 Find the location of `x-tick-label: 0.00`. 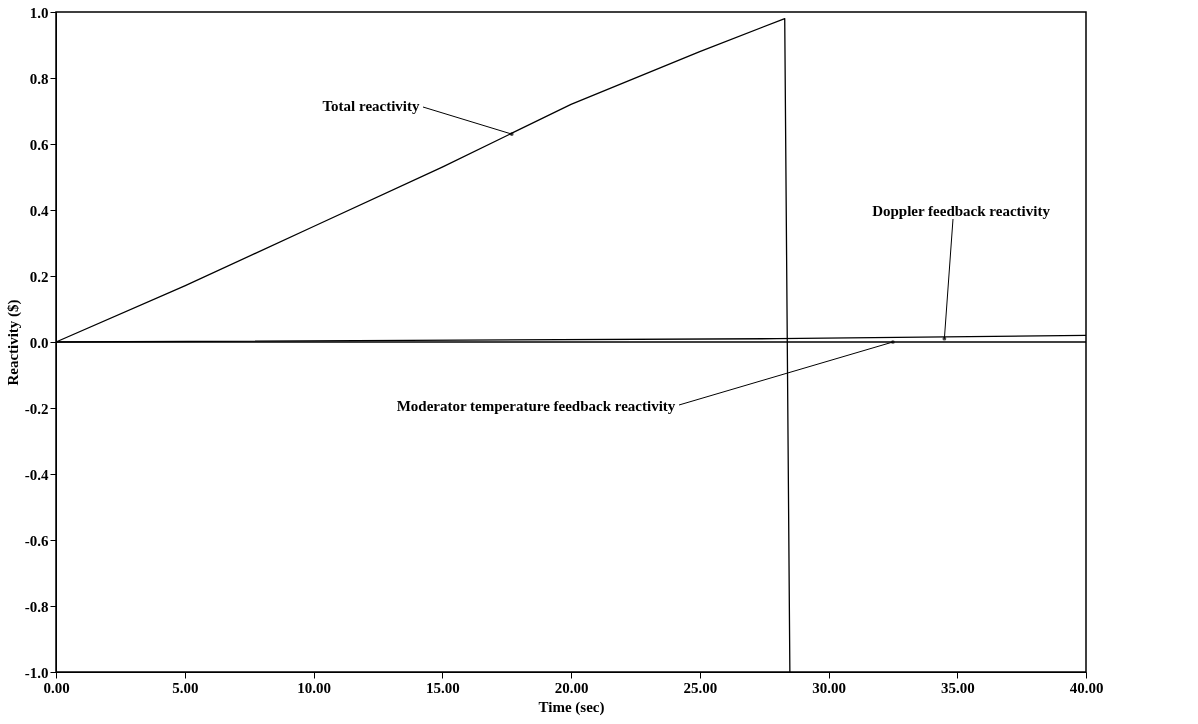

x-tick-label: 0.00 is located at coordinates (56, 687).